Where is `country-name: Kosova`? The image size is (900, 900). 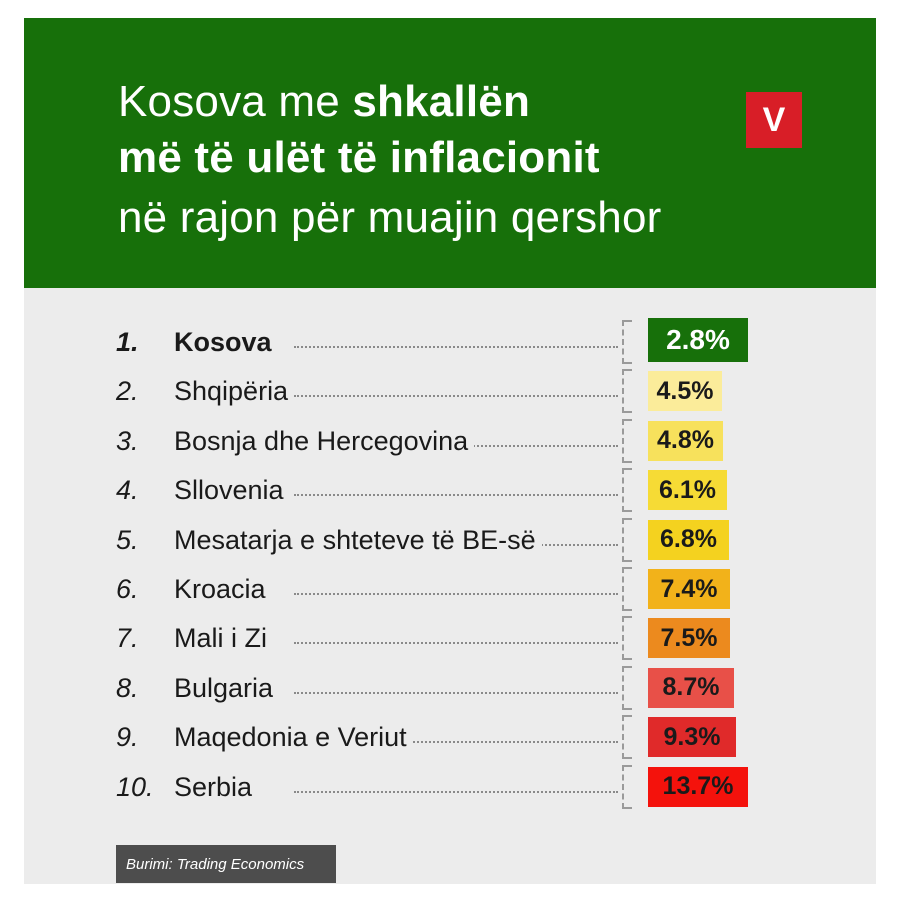 country-name: Kosova is located at coordinates (226, 342).